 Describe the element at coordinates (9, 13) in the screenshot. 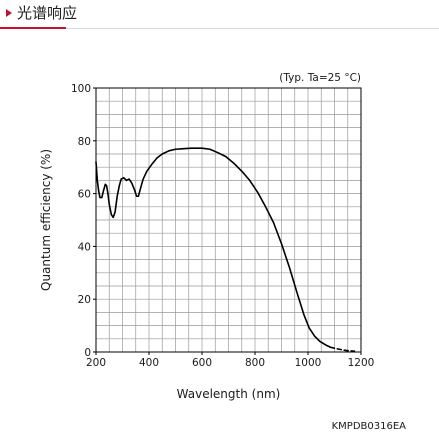

I see `section-marker-icon` at that location.